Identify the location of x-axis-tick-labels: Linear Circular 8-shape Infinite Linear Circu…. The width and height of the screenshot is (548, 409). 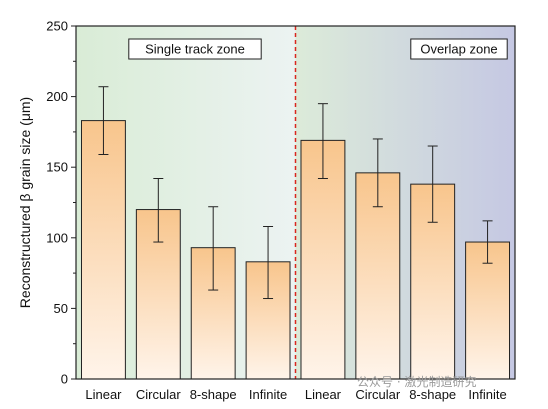
(295, 394).